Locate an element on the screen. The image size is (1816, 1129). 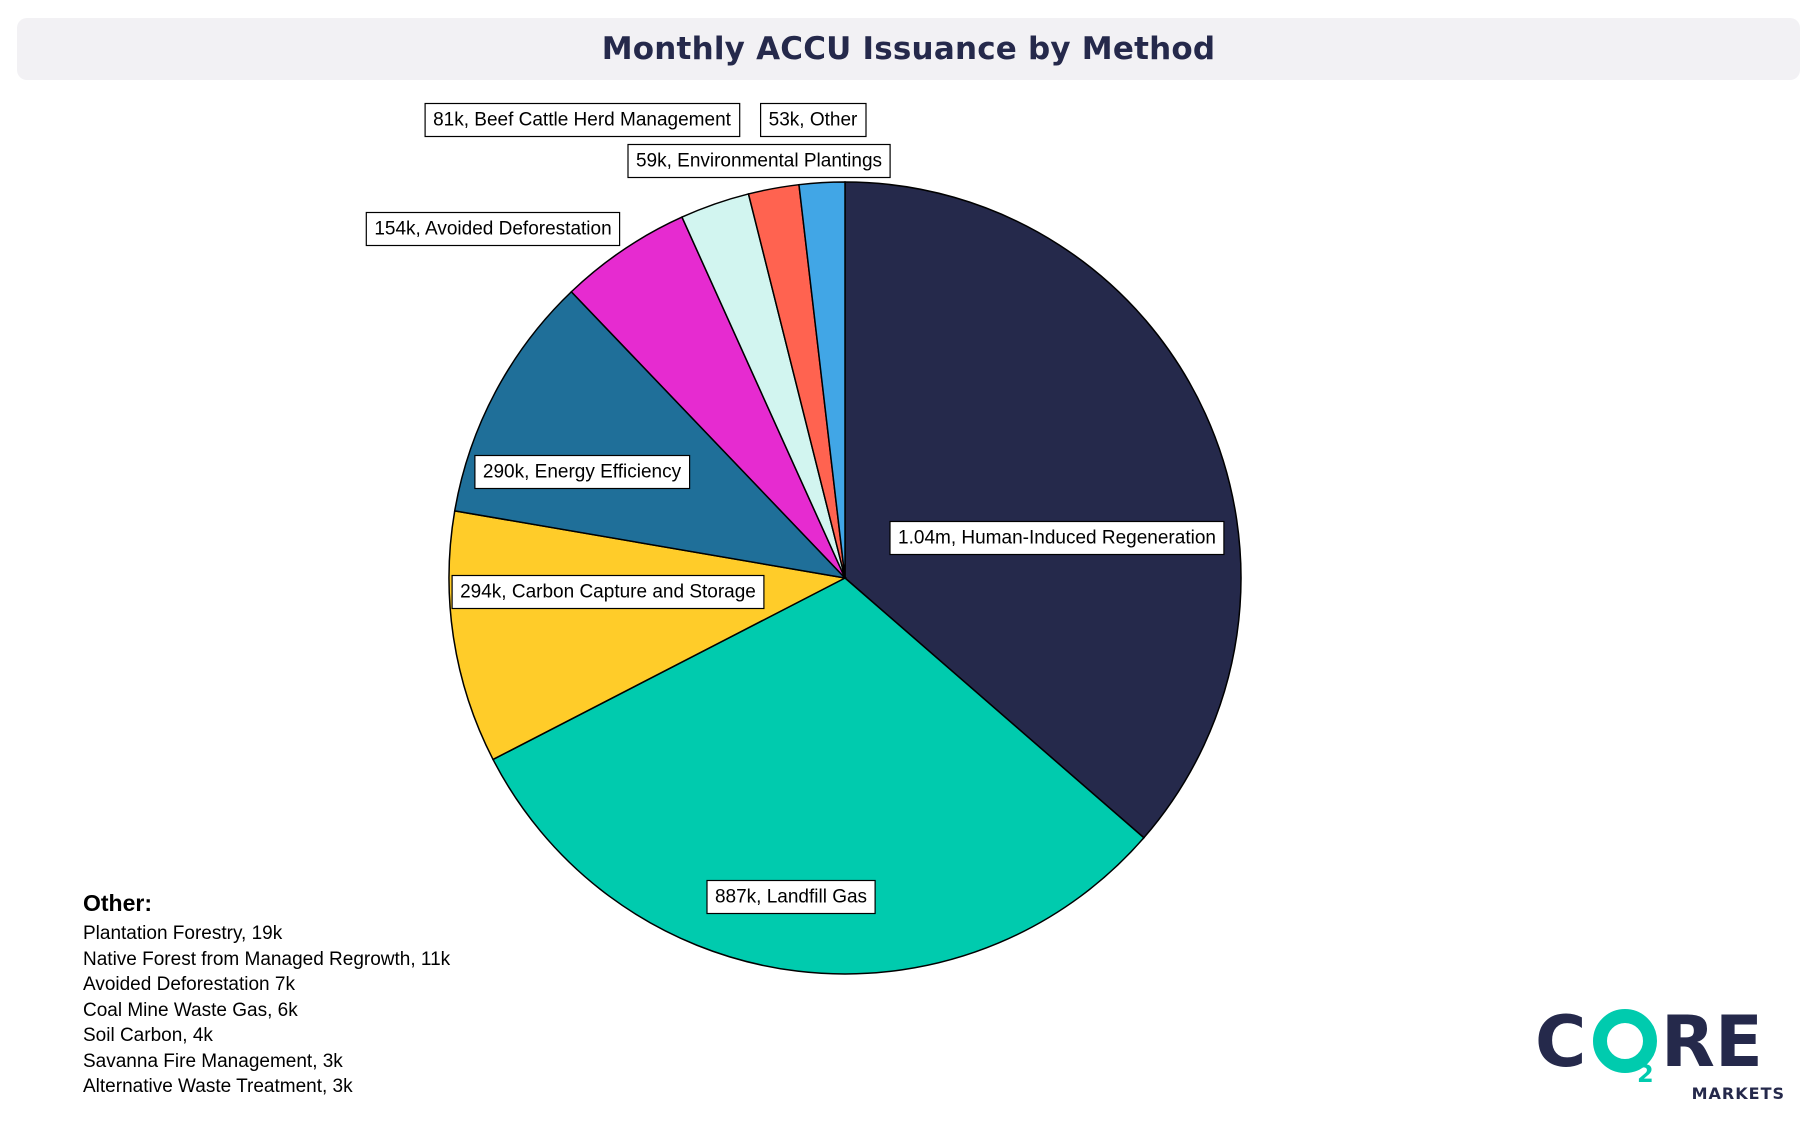
logo-letter-c: C is located at coordinates (1560, 1042).